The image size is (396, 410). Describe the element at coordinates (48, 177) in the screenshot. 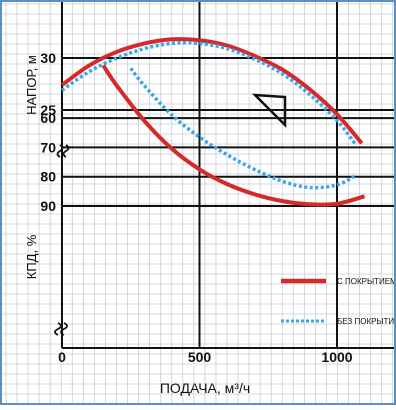

I see `y-tick-label-efficiency: 80` at that location.